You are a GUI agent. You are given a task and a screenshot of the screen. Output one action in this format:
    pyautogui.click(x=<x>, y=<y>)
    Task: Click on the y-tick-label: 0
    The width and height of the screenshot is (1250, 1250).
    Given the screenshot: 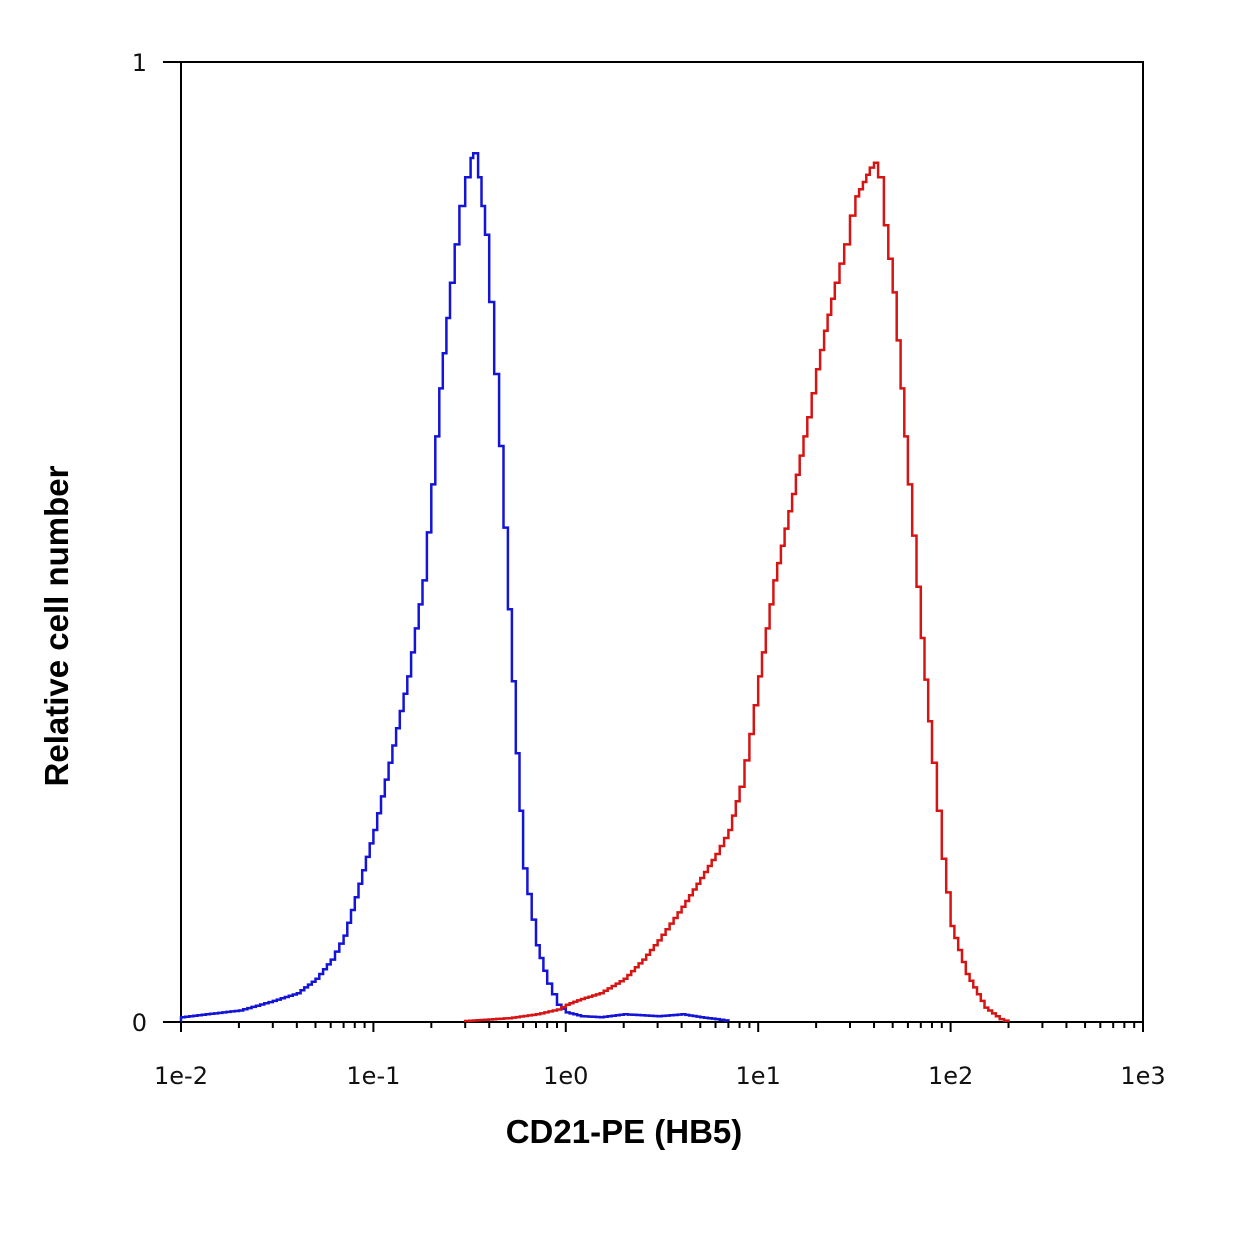 What is the action you would take?
    pyautogui.click(x=139, y=1023)
    